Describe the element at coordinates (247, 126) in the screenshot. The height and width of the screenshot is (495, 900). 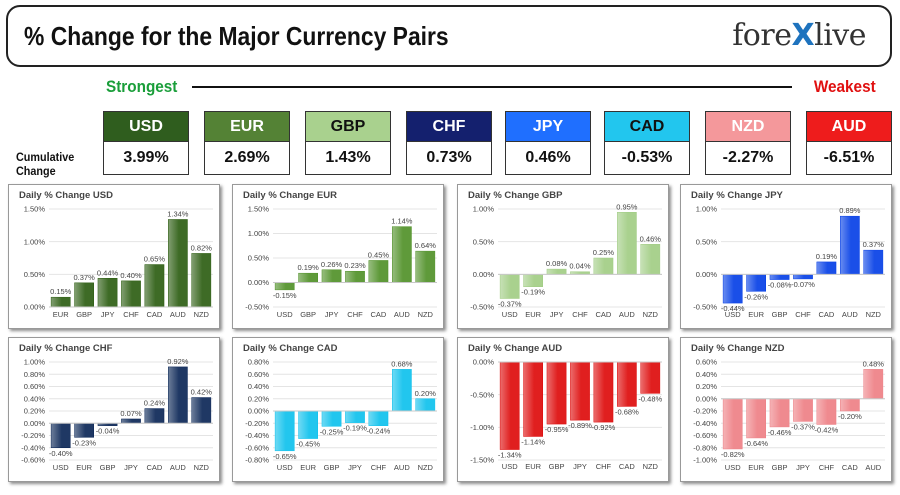
I see `currency-code: EUR` at that location.